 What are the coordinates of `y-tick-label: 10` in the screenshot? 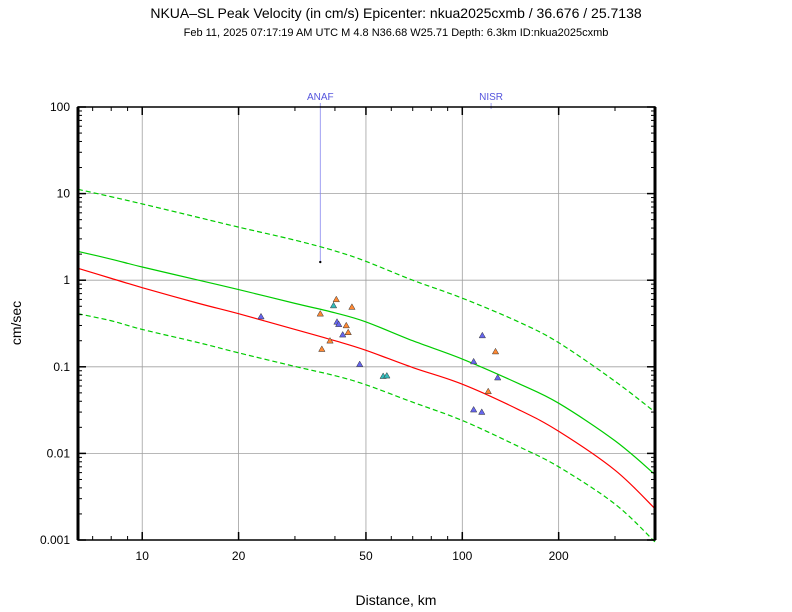 It's located at (64, 194).